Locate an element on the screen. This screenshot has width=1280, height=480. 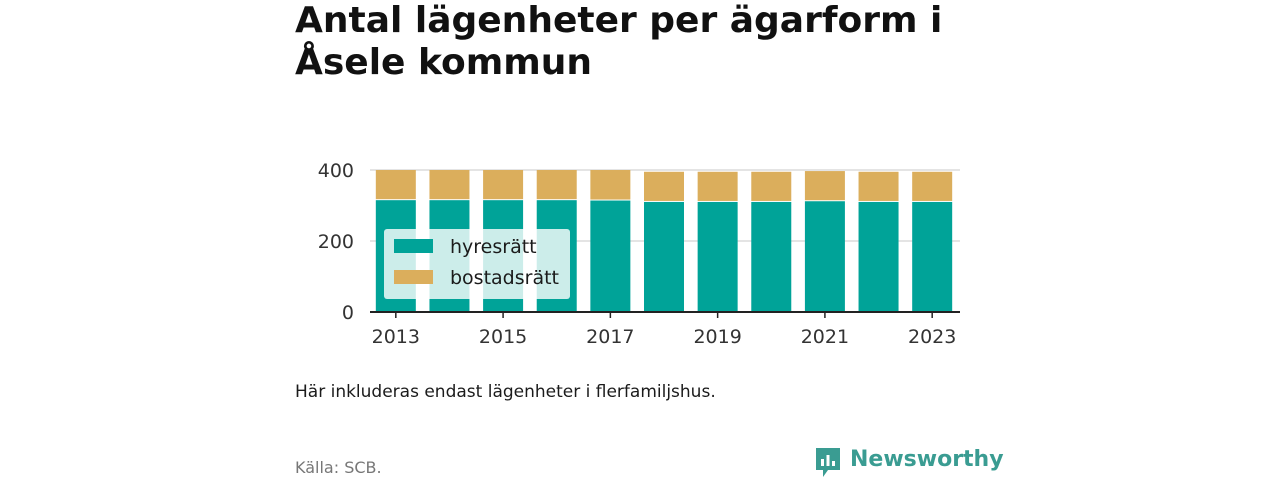
x-tick-label: 2021 is located at coordinates (825, 337).